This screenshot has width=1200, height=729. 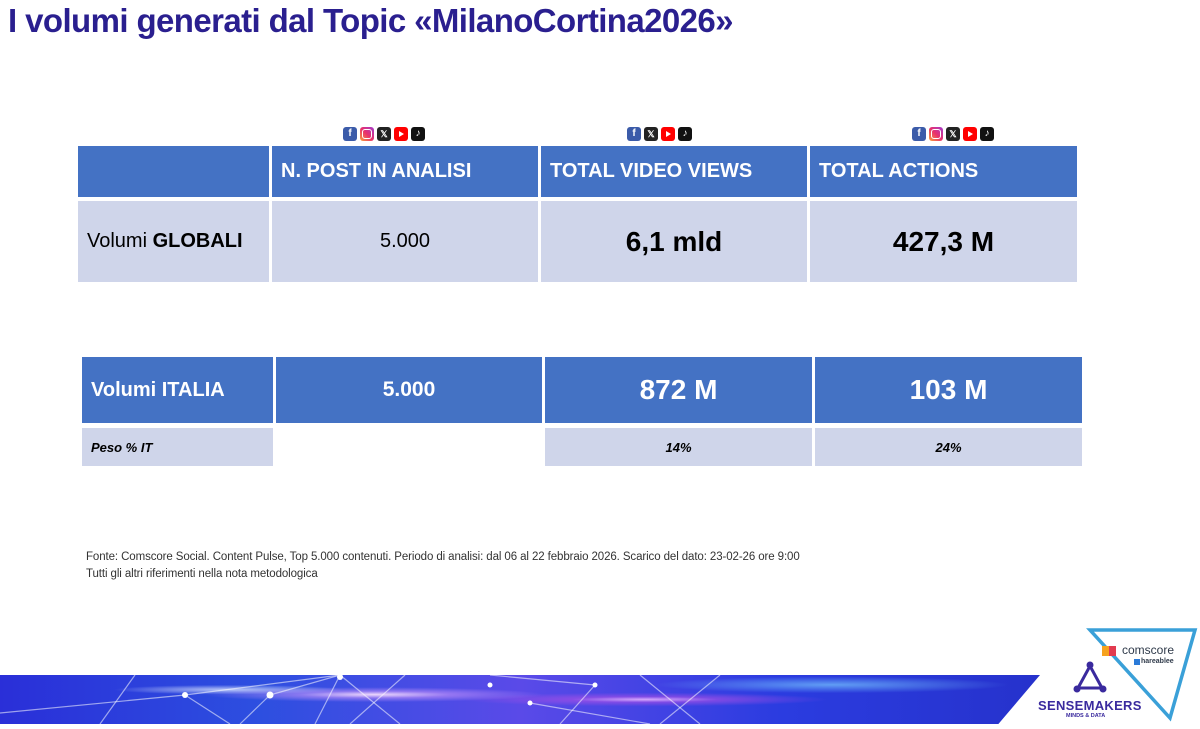 I want to click on decorative-network-banner, so click(x=520, y=699).